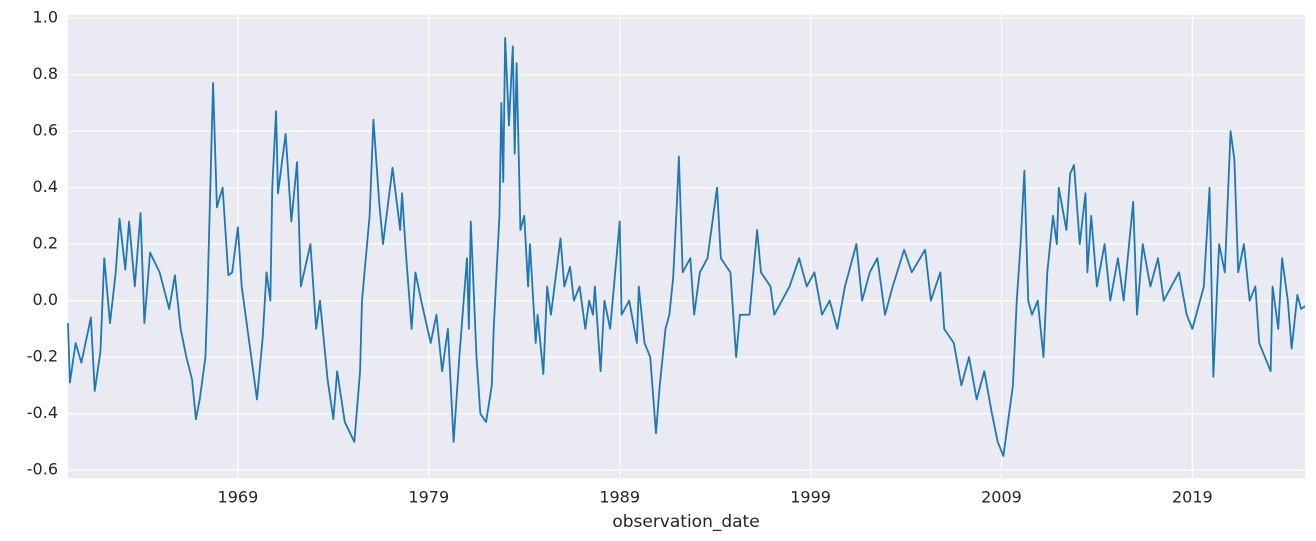 The height and width of the screenshot is (541, 1316). Describe the element at coordinates (42, 412) in the screenshot. I see `y-tick-label: -0.4` at that location.